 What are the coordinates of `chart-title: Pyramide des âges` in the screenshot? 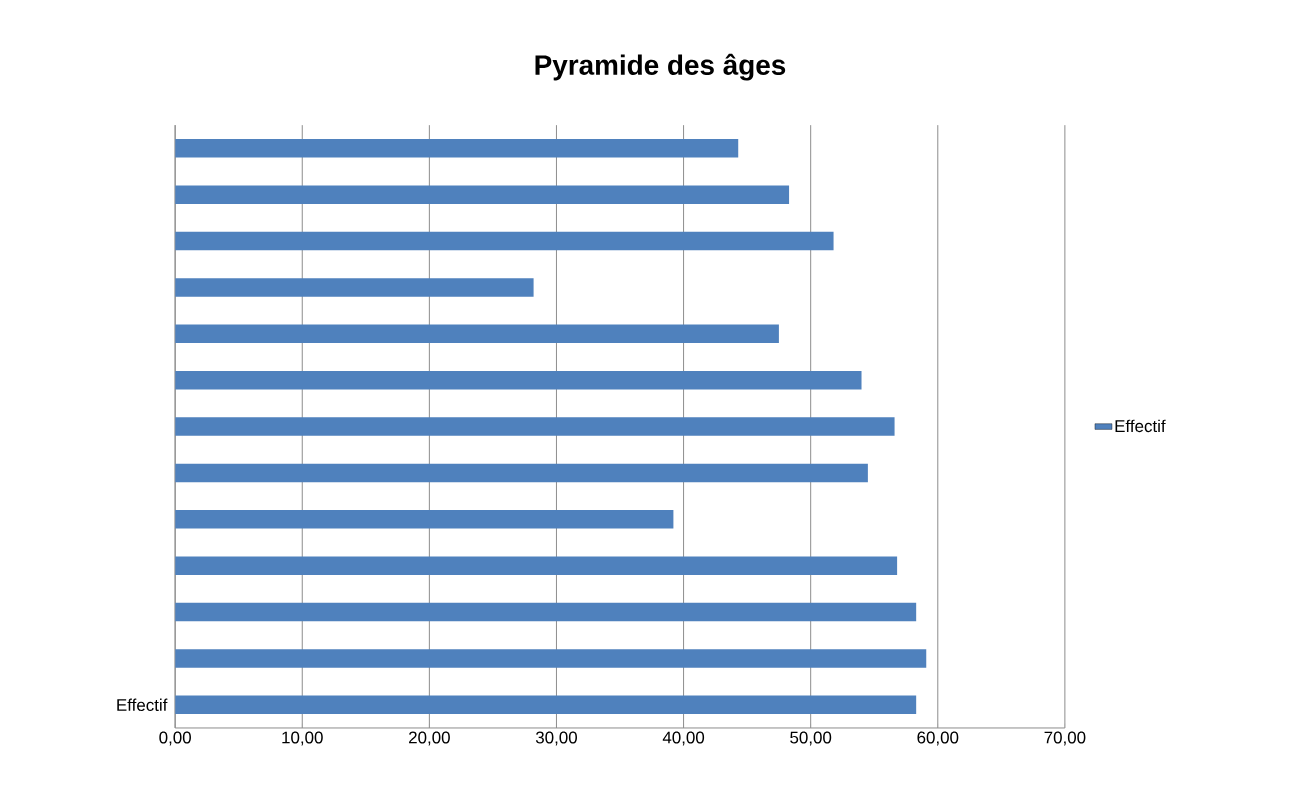 It's located at (660, 67).